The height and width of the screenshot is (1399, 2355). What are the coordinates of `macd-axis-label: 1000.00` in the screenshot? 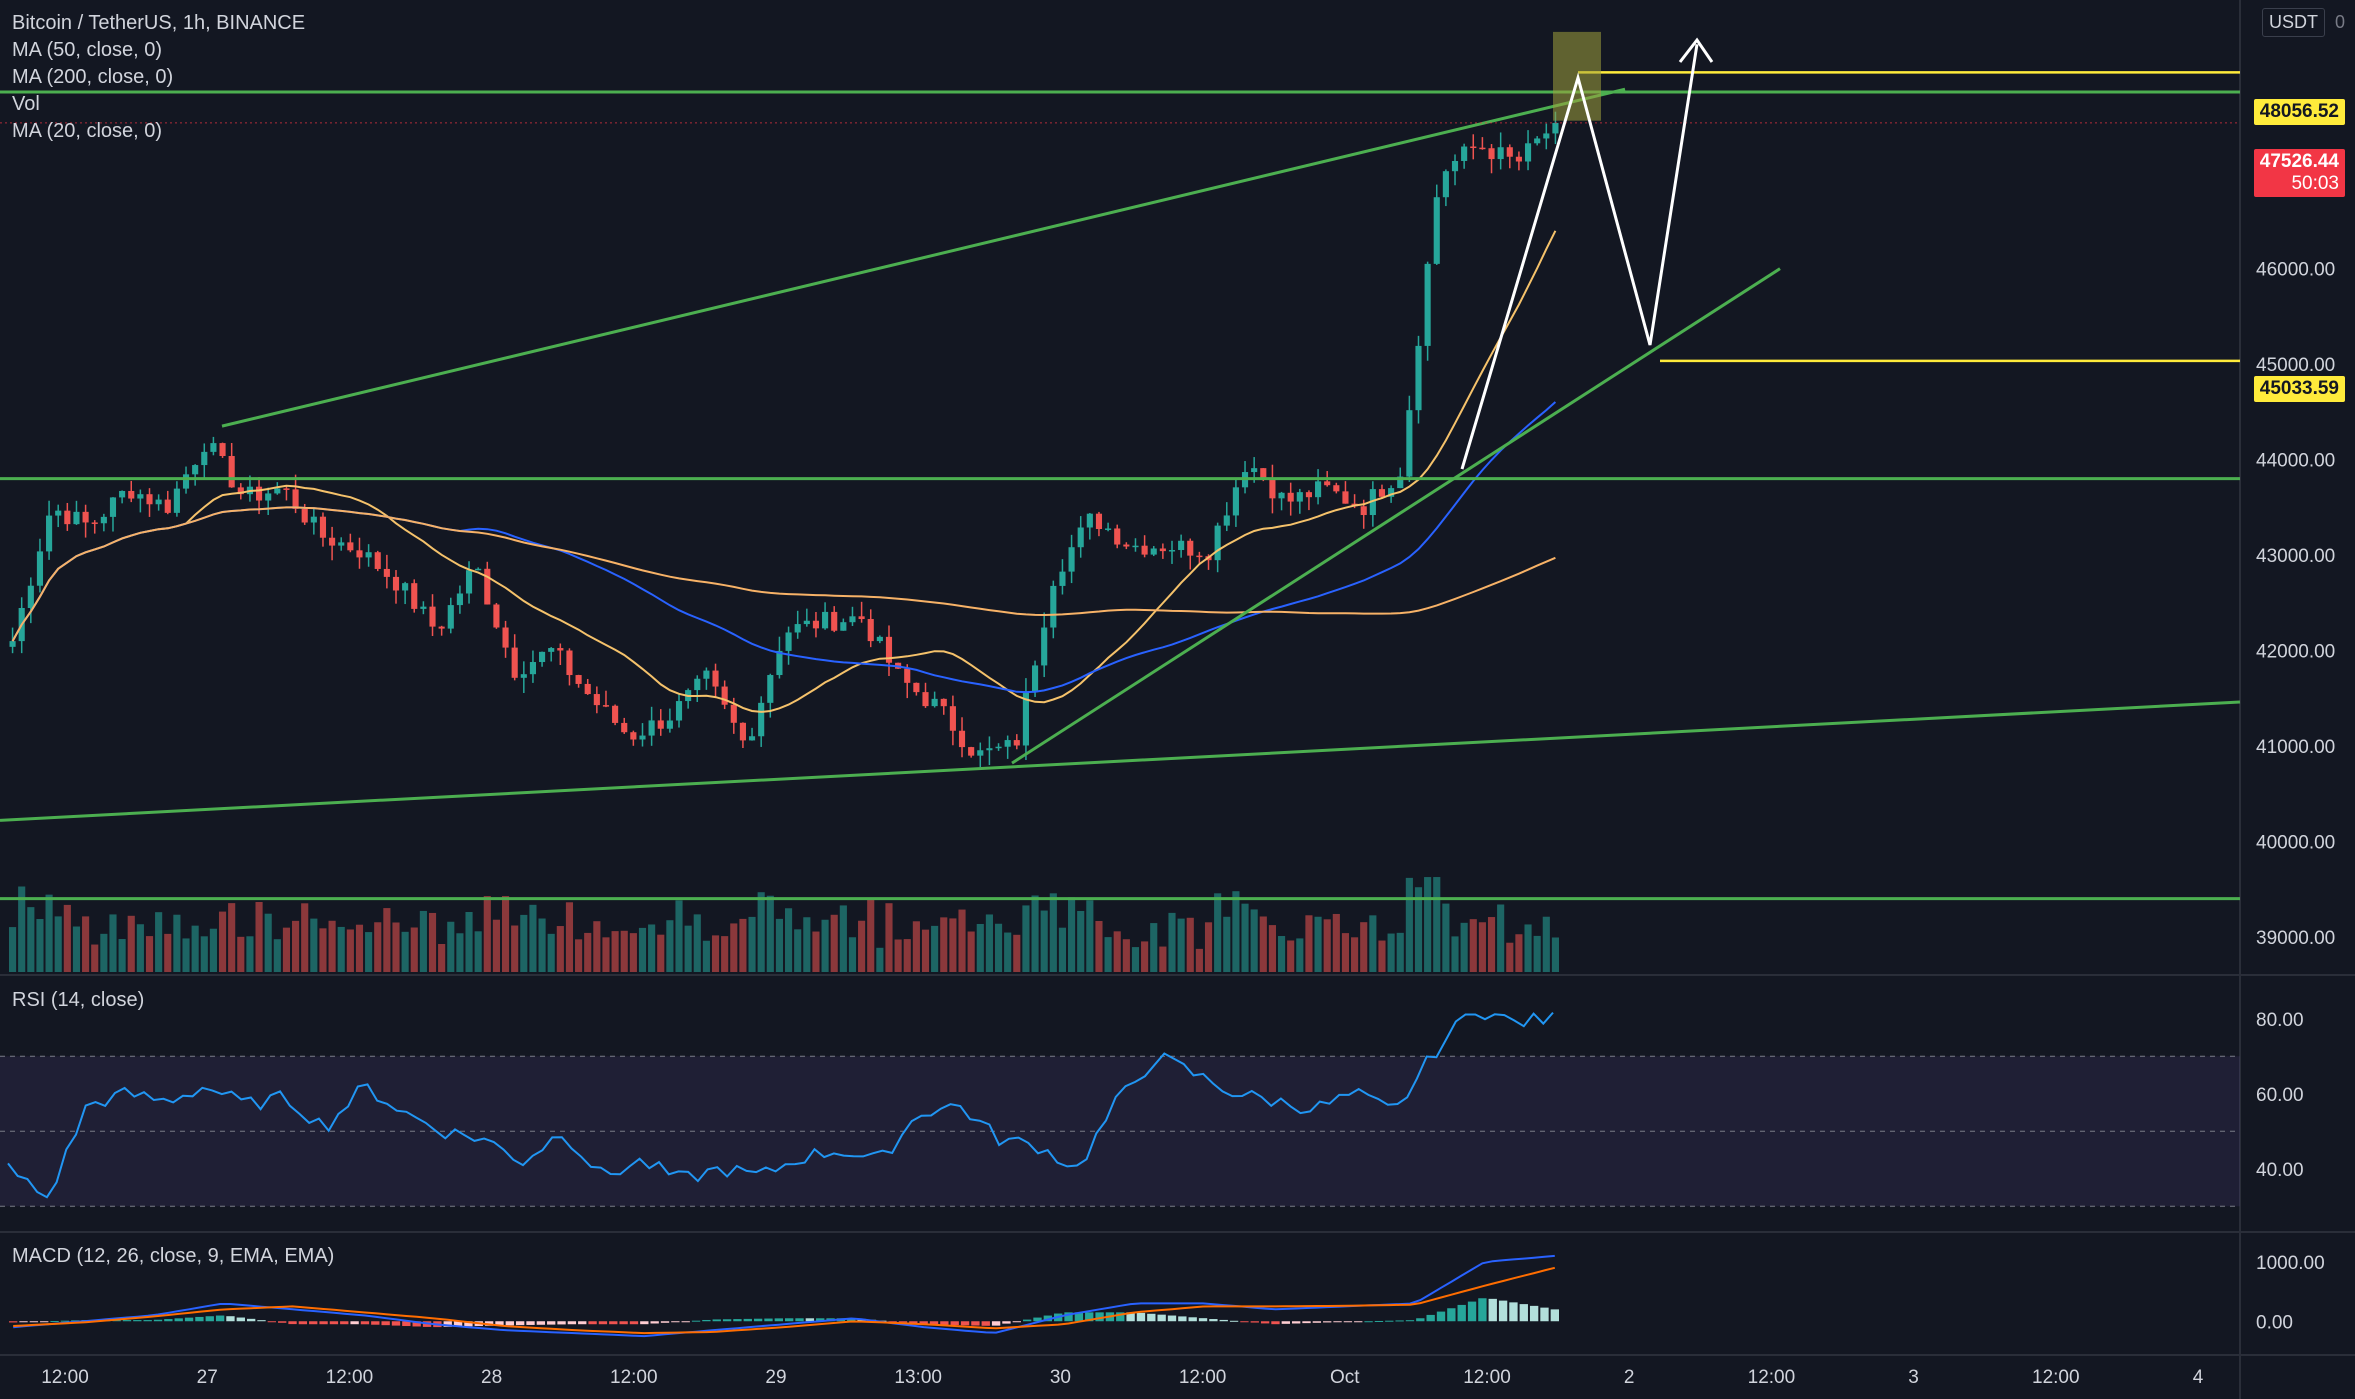 It's located at (2290, 1263).